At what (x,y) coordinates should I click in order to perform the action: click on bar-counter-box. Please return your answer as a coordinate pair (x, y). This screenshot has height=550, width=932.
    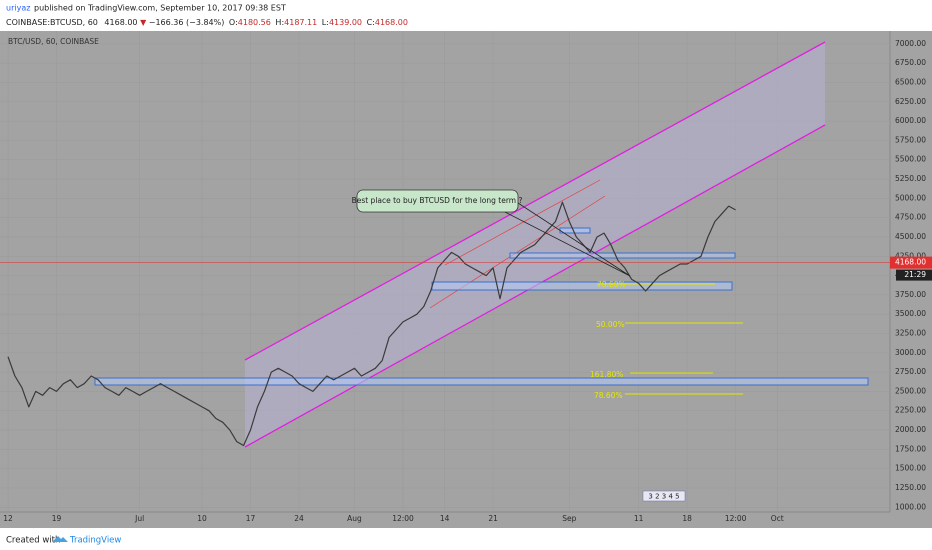
    Looking at the image, I should click on (664, 496).